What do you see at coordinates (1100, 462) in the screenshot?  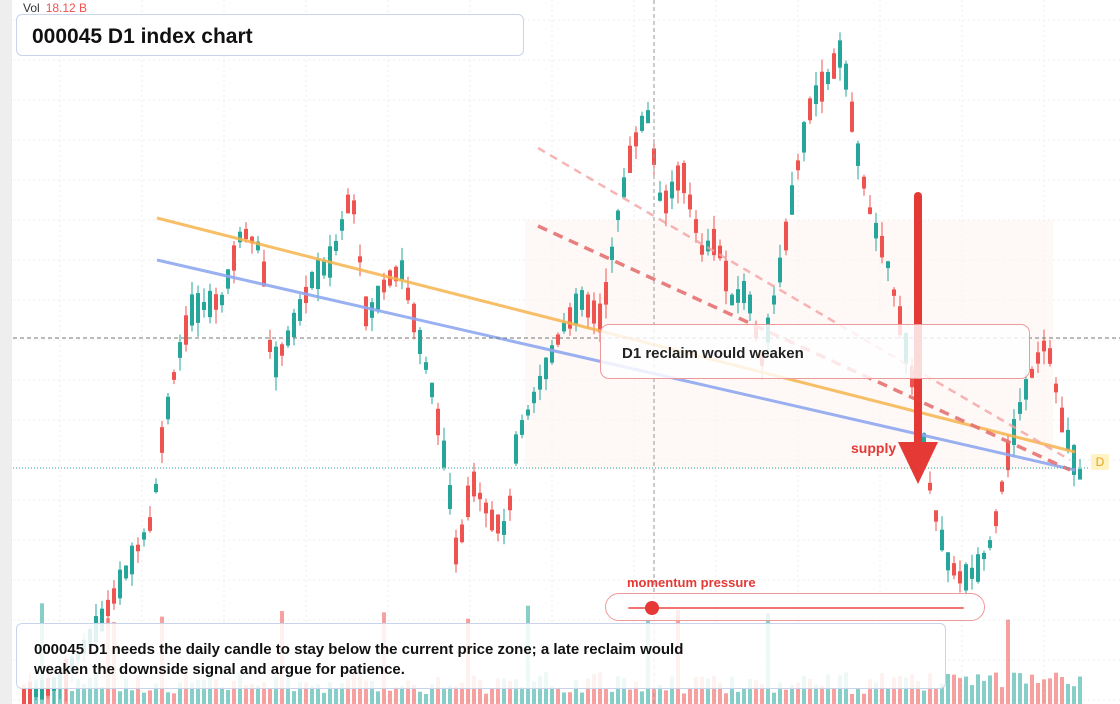 I see `timeframe-badge: D` at bounding box center [1100, 462].